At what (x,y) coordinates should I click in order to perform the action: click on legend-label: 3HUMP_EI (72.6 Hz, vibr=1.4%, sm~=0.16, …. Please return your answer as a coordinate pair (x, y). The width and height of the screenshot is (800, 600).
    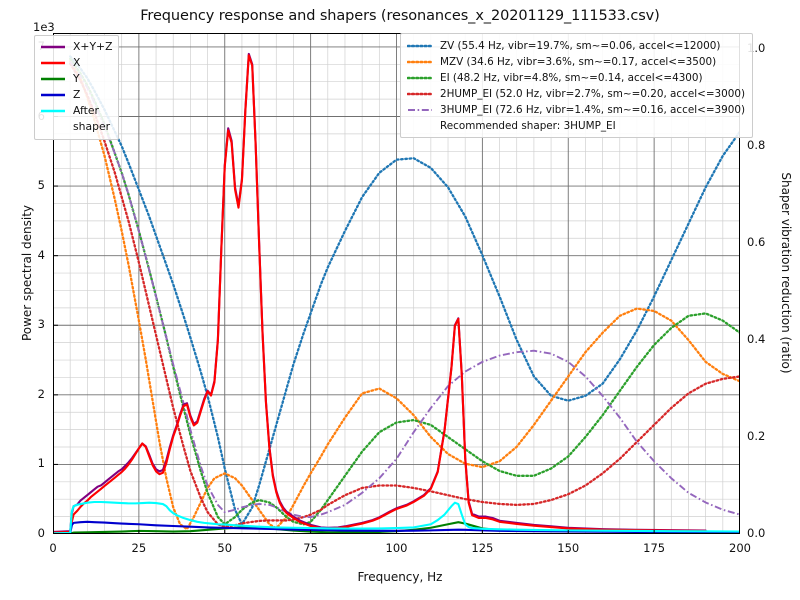
    Looking at the image, I should click on (593, 110).